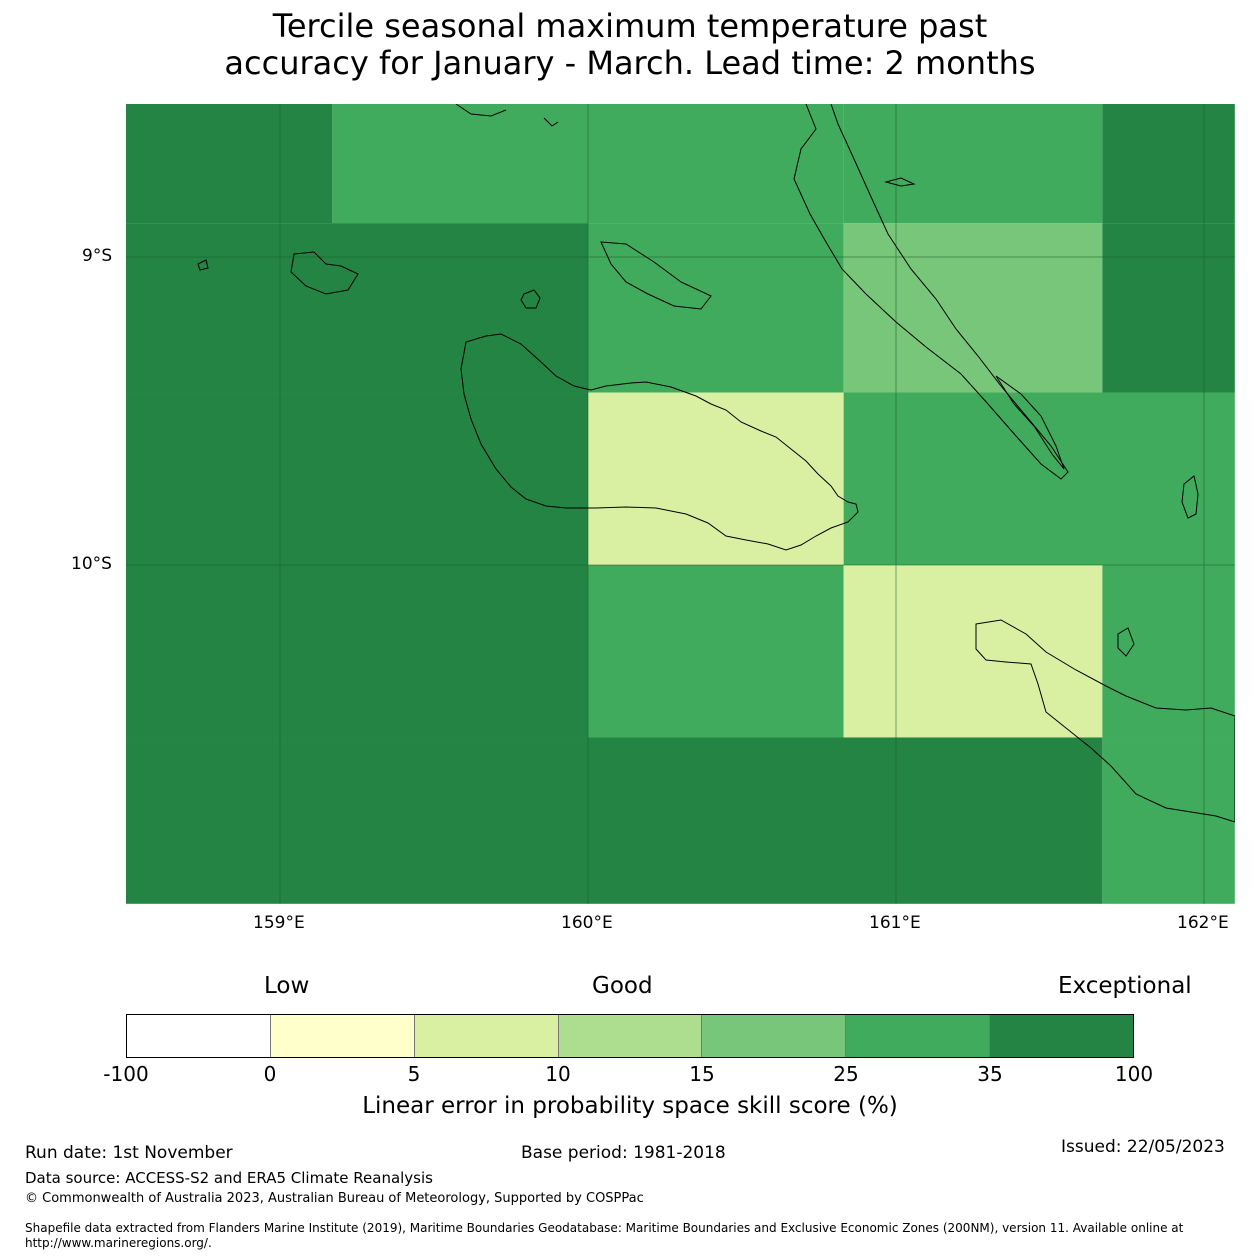 Image resolution: width=1260 pixels, height=1260 pixels. I want to click on lon-label-159e: 159°E, so click(279, 923).